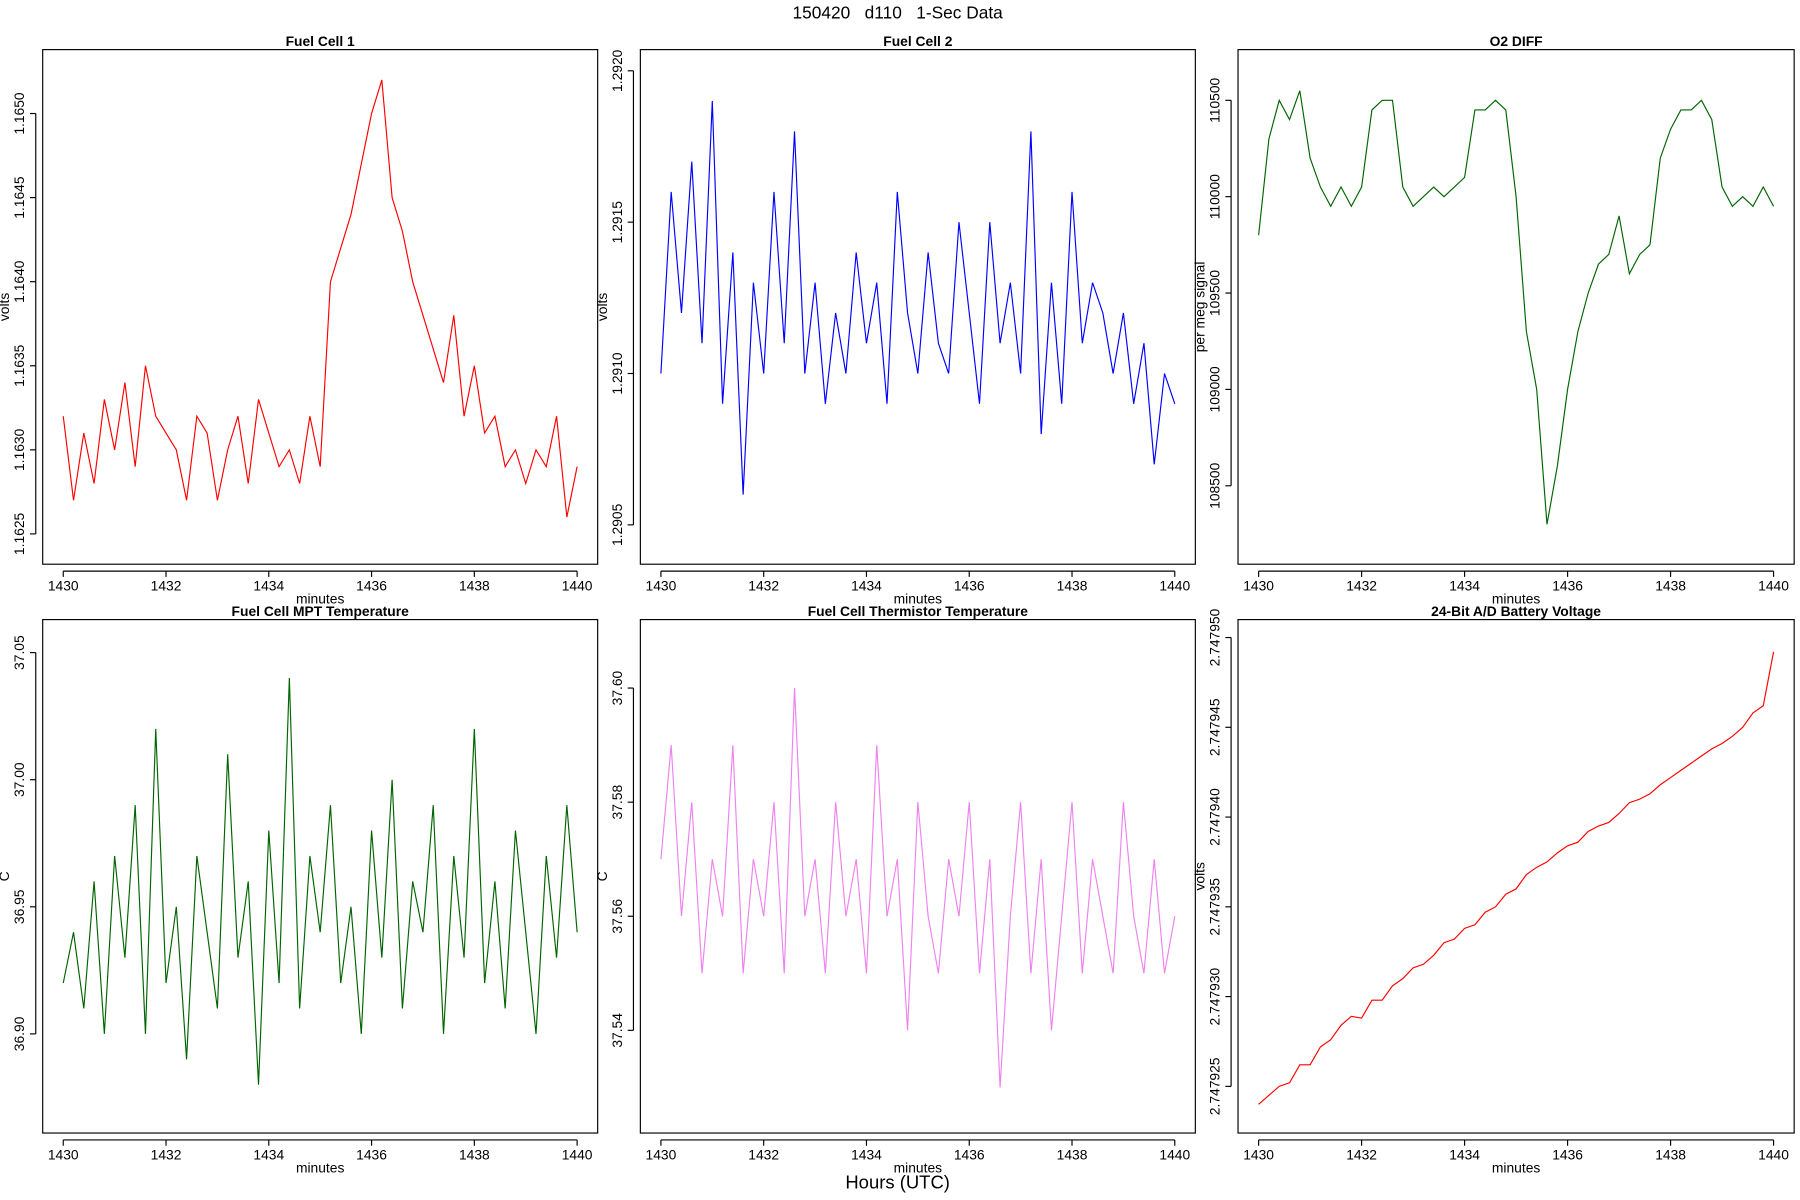 The image size is (1800, 1200). Describe the element at coordinates (1215, 99) in the screenshot. I see `y-tick-label: 110500` at that location.